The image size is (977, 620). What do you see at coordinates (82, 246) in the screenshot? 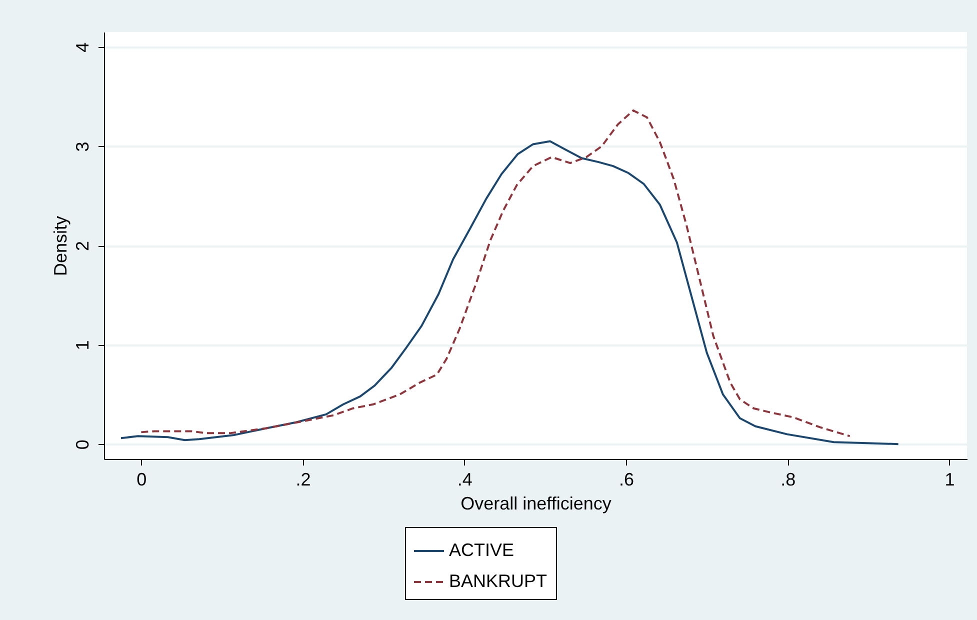
I see `y-tick-label: 2` at bounding box center [82, 246].